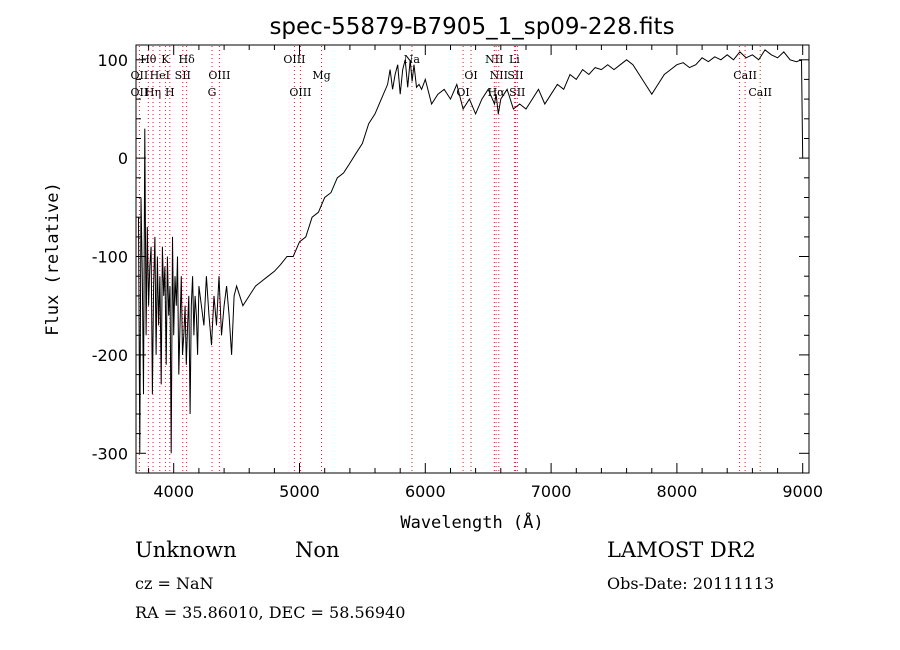  I want to click on line-label-18: NII, so click(499, 75).